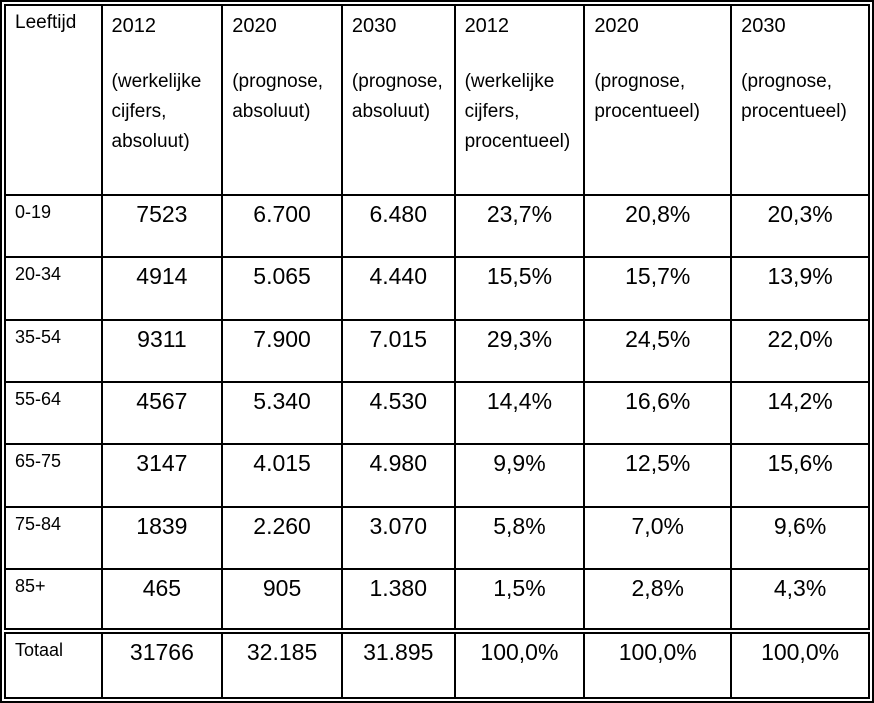  Describe the element at coordinates (800, 475) in the screenshot. I see `table-cell: 15,6%` at that location.